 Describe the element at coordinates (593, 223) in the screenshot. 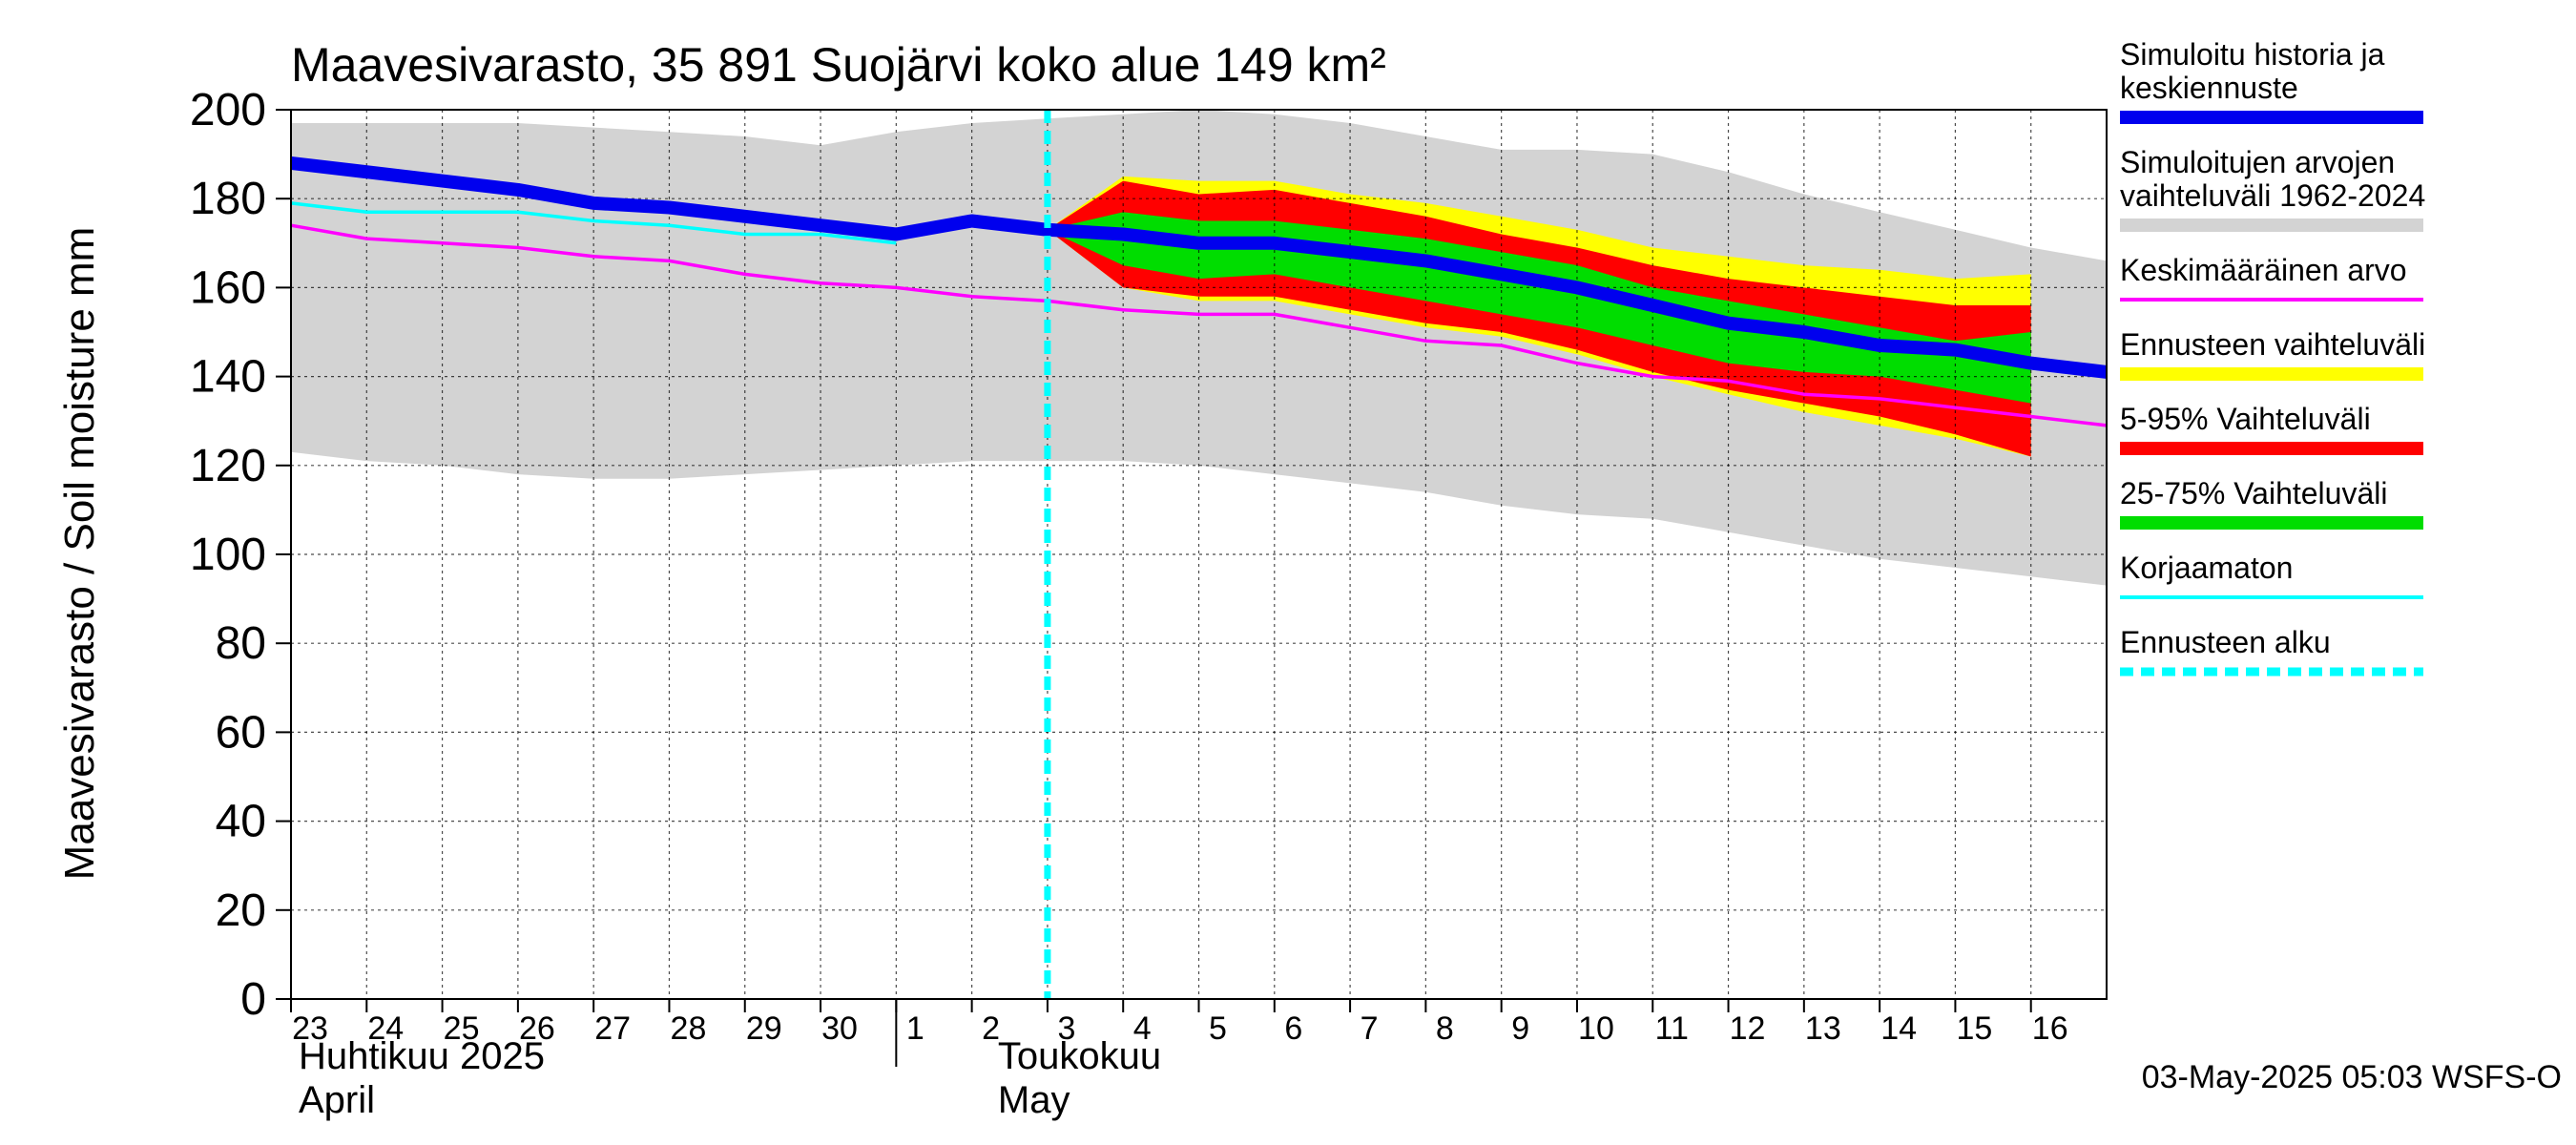

I see `series-line-korjaamaton` at that location.